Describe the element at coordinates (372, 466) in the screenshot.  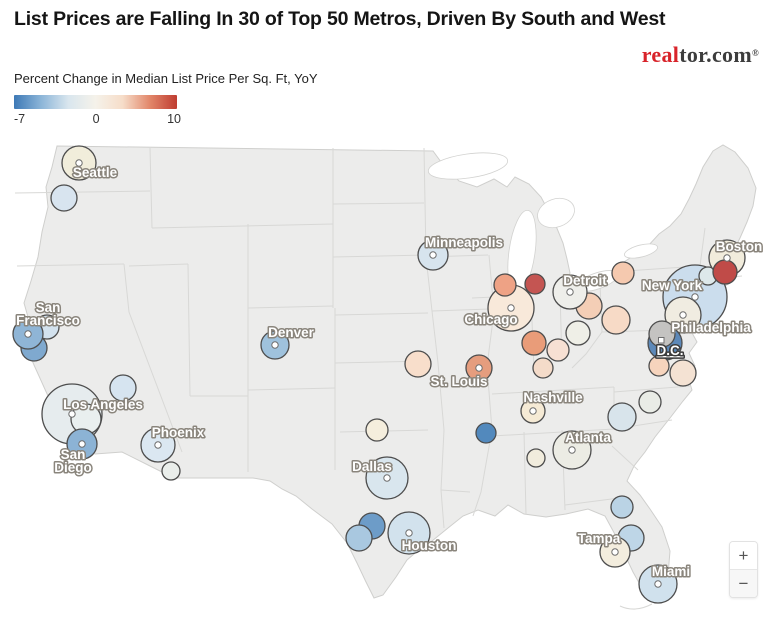
I see `metro-label-dallas: Dallas` at that location.